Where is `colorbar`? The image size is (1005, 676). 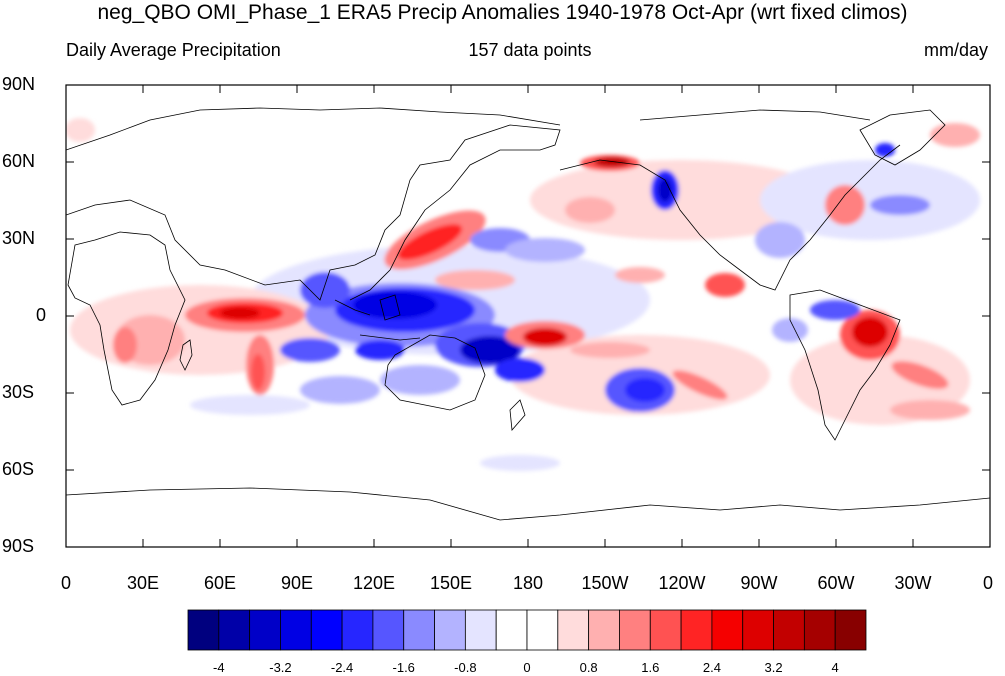 colorbar is located at coordinates (527, 630).